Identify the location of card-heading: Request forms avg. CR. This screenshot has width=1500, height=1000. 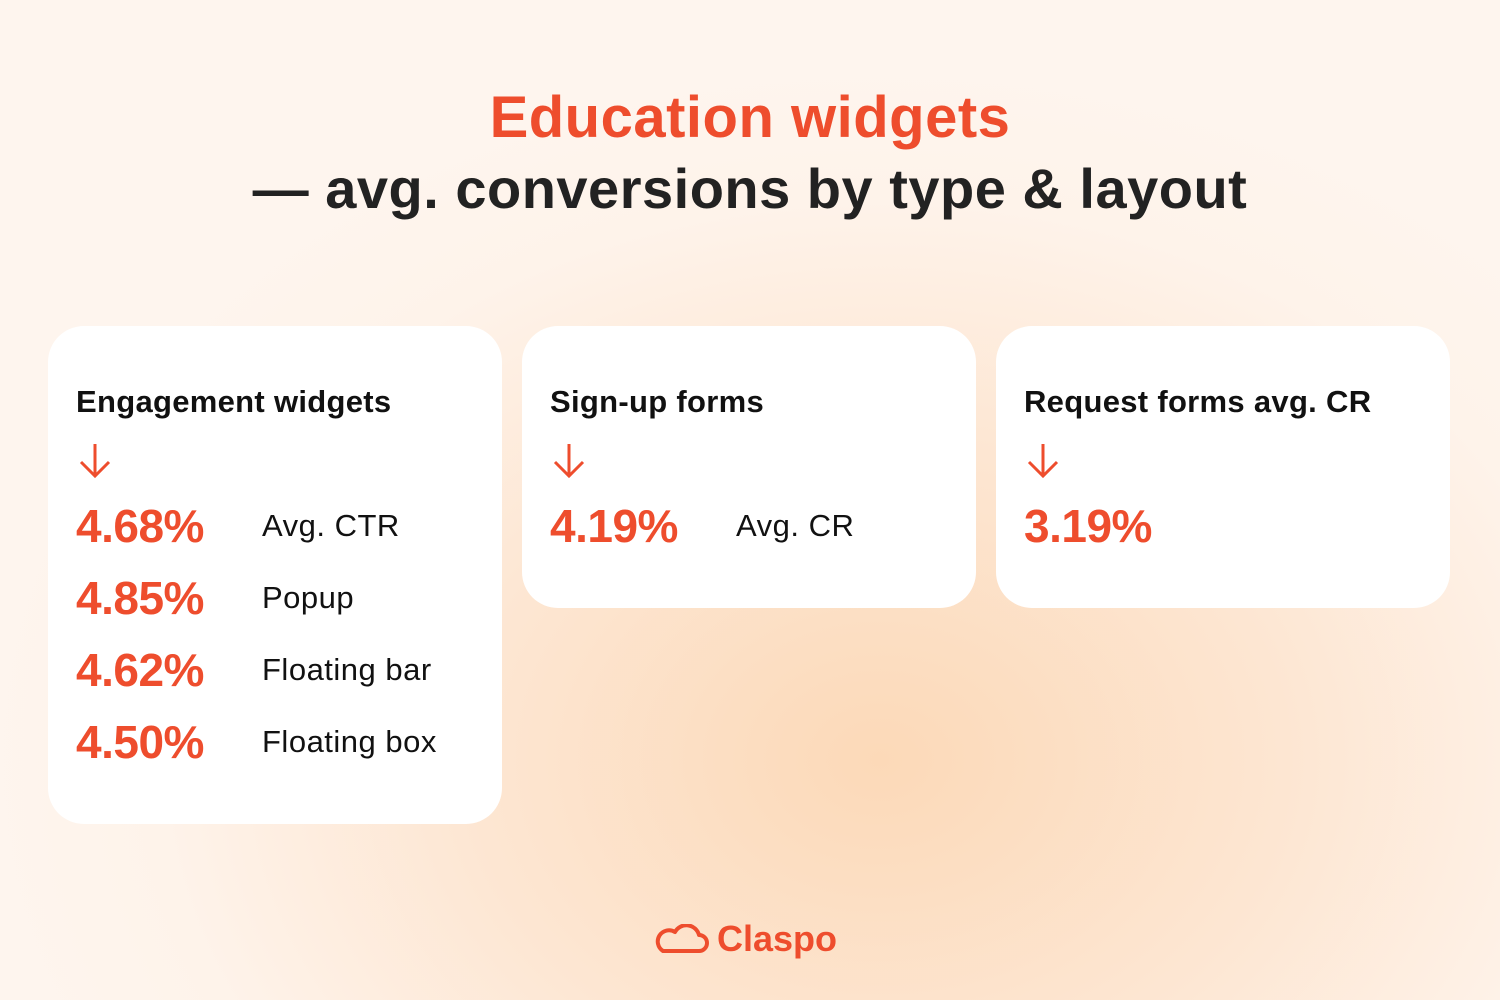
(1198, 401).